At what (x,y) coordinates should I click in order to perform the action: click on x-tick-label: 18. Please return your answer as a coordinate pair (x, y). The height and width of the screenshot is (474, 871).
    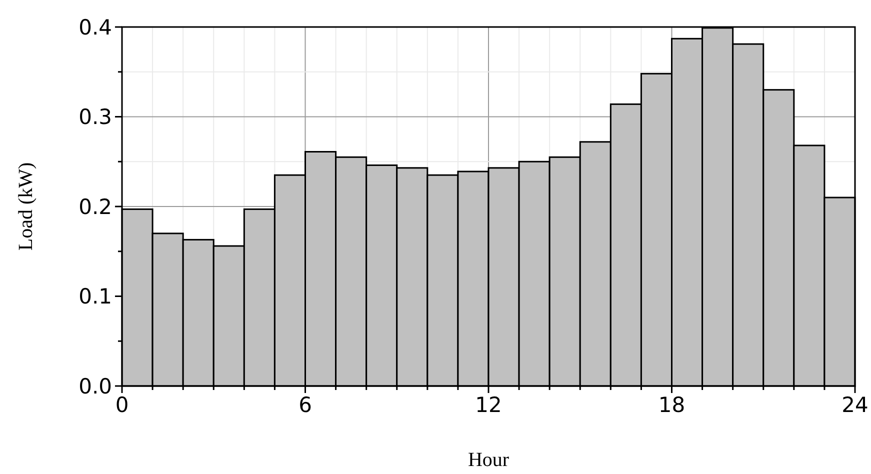
    Looking at the image, I should click on (672, 405).